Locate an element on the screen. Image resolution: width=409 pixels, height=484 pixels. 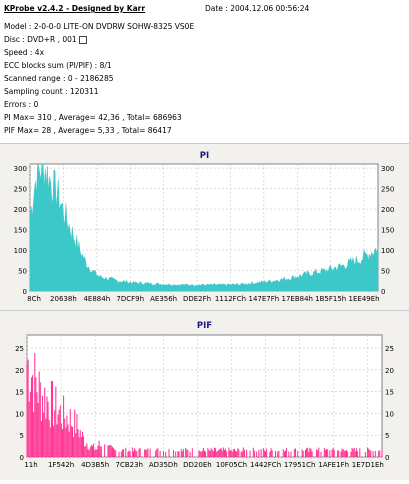
x-tick-label: 20638h is located at coordinates (63, 299).